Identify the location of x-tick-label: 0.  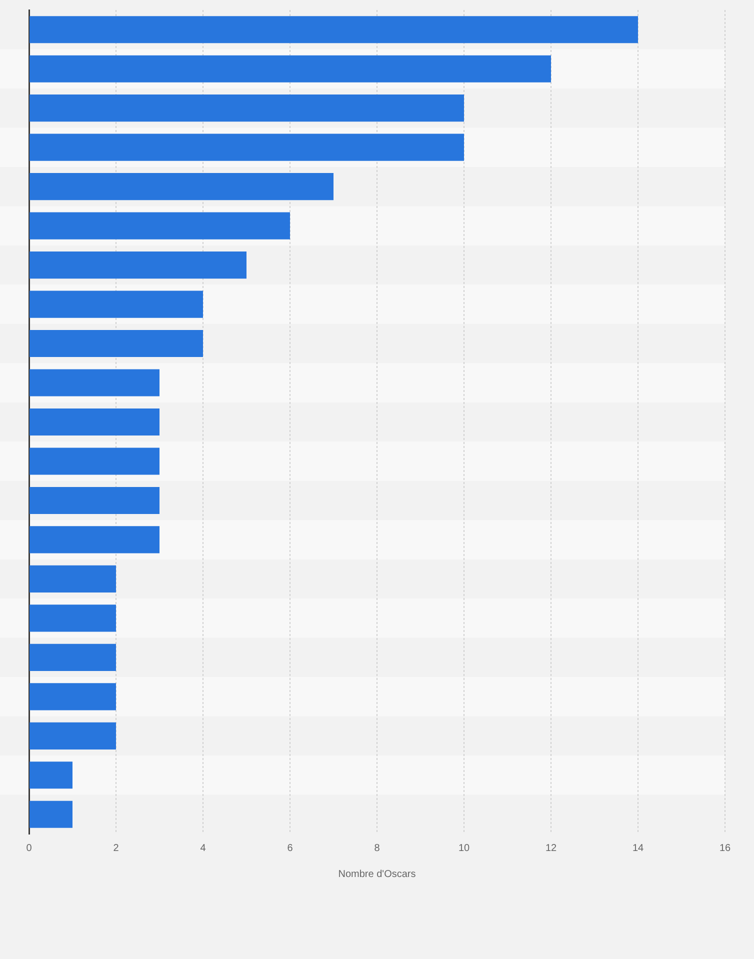
(29, 848).